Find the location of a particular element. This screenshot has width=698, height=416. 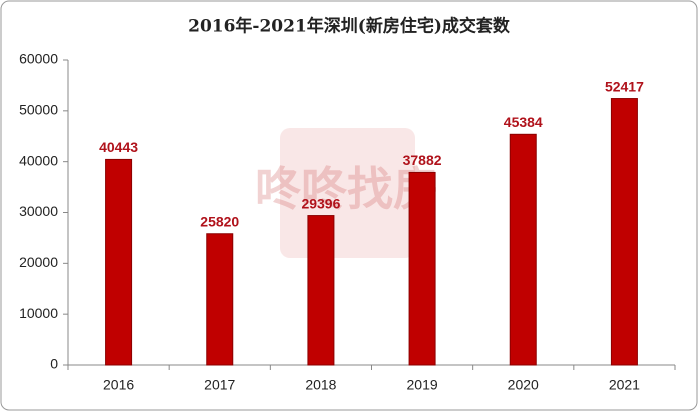

y-tick-label: 50000 is located at coordinates (38, 110).